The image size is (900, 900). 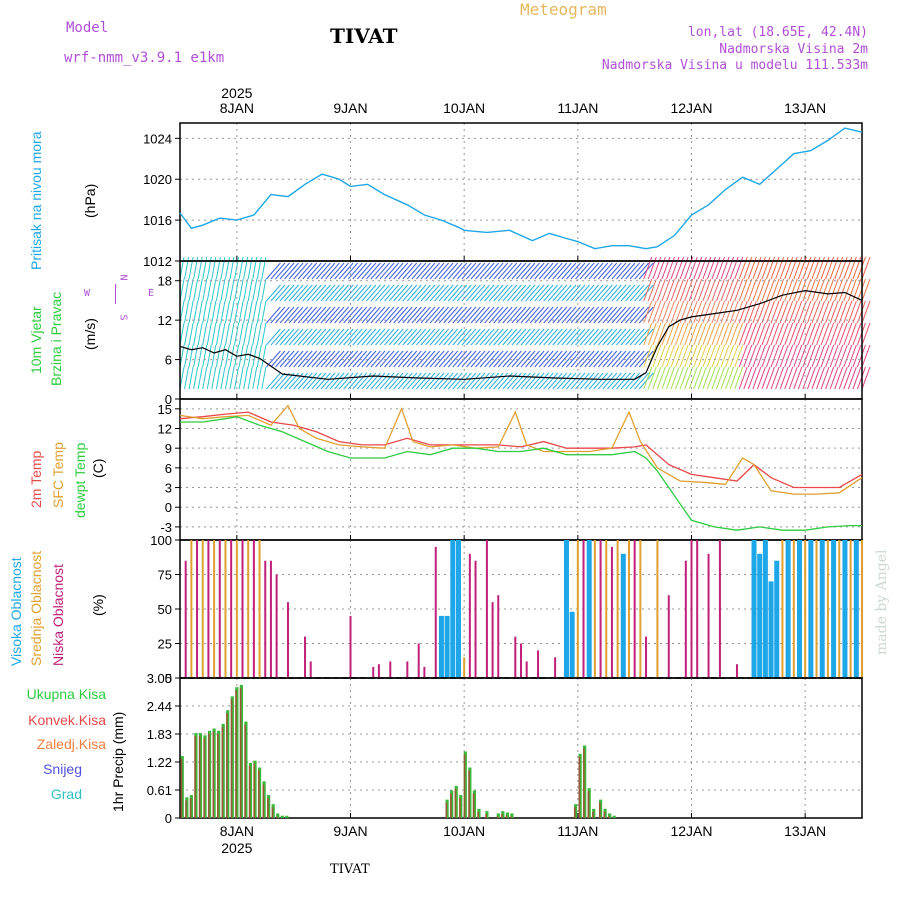 I want to click on year-label-bottom: 2025, so click(x=236, y=848).